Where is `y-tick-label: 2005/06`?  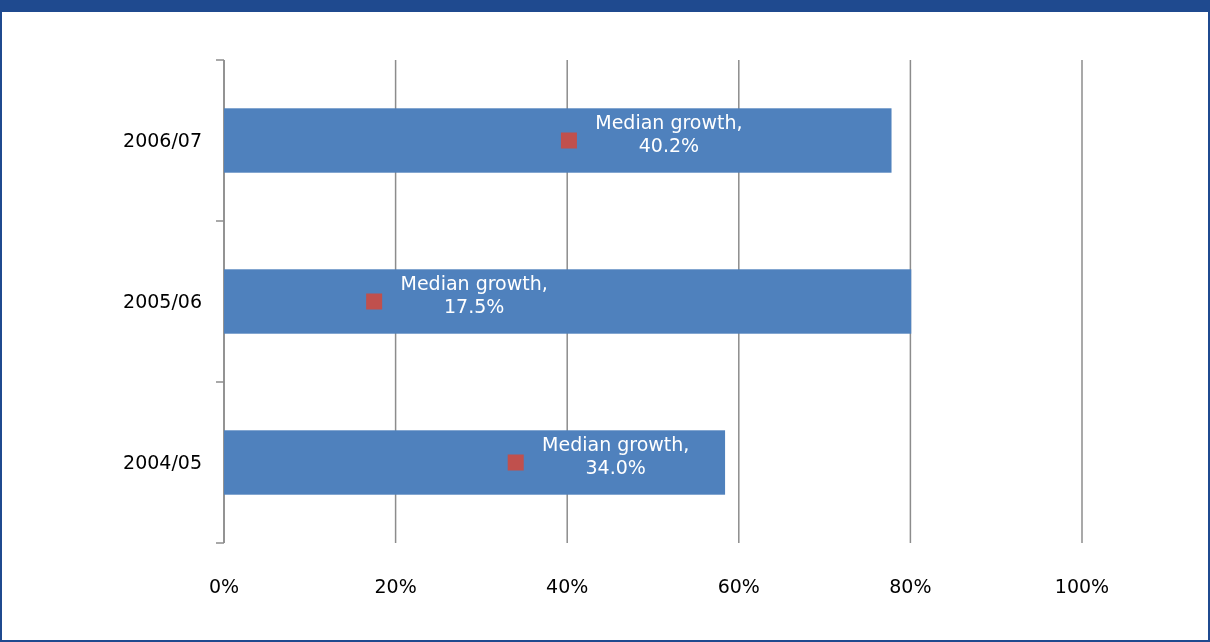 y-tick-label: 2005/06 is located at coordinates (162, 301).